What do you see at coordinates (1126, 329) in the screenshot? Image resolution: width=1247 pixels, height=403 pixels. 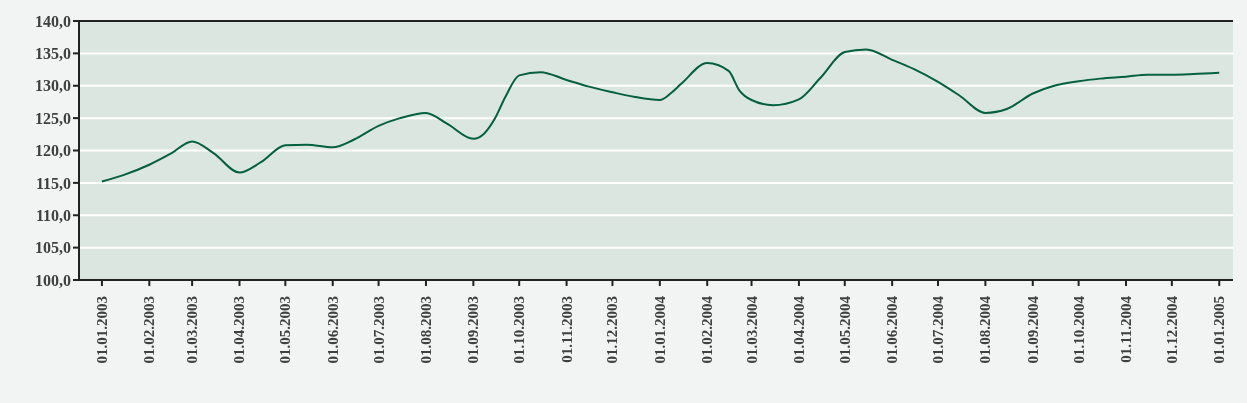 I see `x-tick-label: 01.11.2004` at bounding box center [1126, 329].